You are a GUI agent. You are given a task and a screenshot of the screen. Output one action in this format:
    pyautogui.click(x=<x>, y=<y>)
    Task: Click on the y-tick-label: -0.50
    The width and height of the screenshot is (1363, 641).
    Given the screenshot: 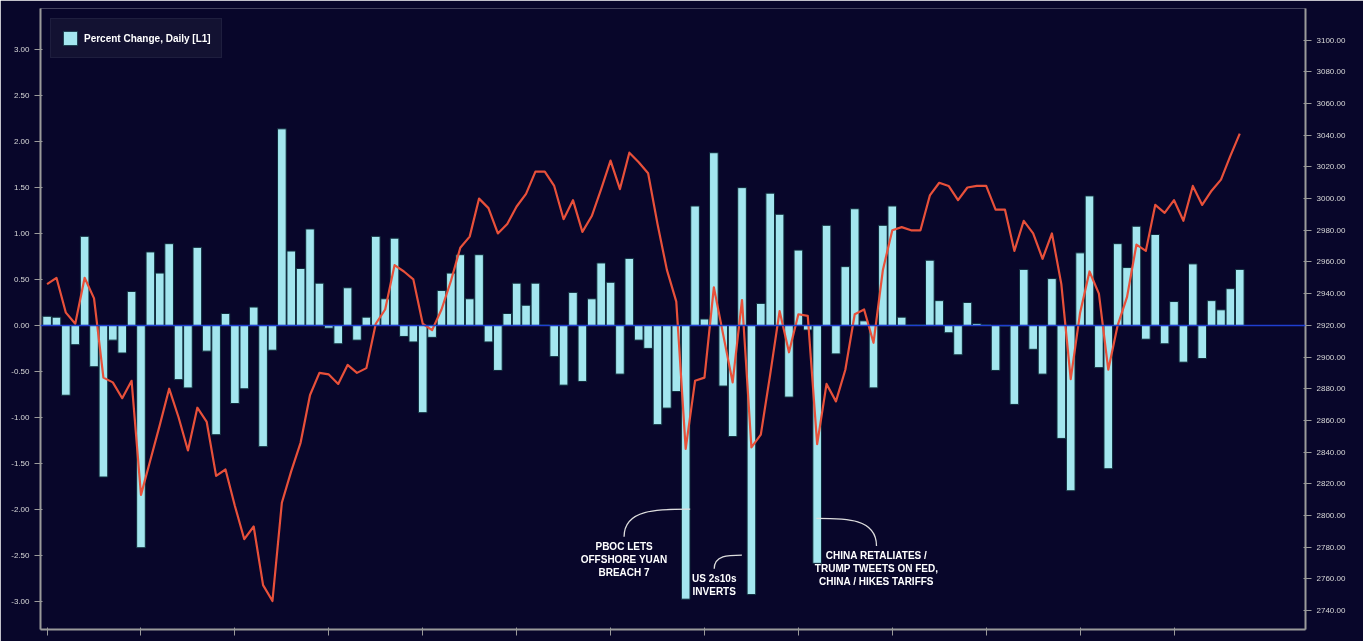 What is the action you would take?
    pyautogui.click(x=21, y=371)
    